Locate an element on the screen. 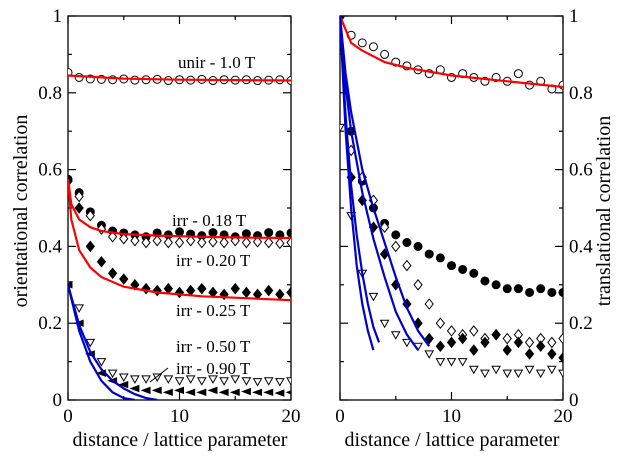 The height and width of the screenshot is (456, 626). annotation-irr-0-90: irr - 0.90 T is located at coordinates (213, 368).